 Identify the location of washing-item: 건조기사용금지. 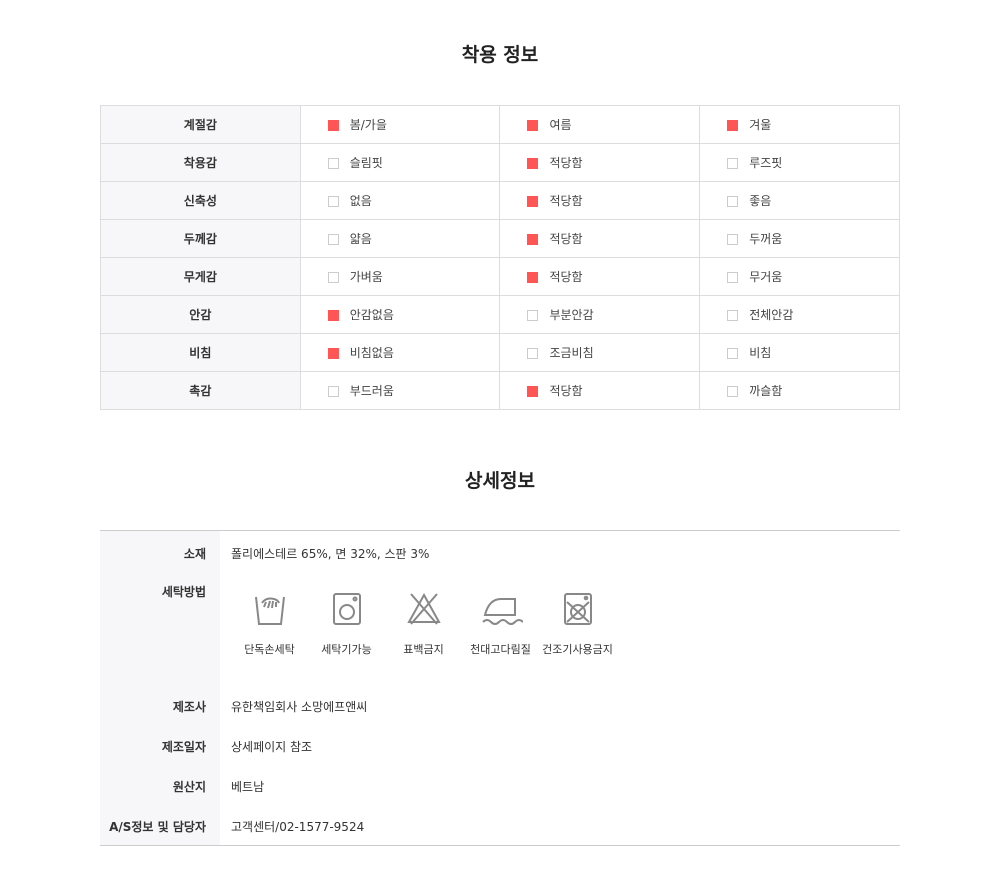
(577, 624).